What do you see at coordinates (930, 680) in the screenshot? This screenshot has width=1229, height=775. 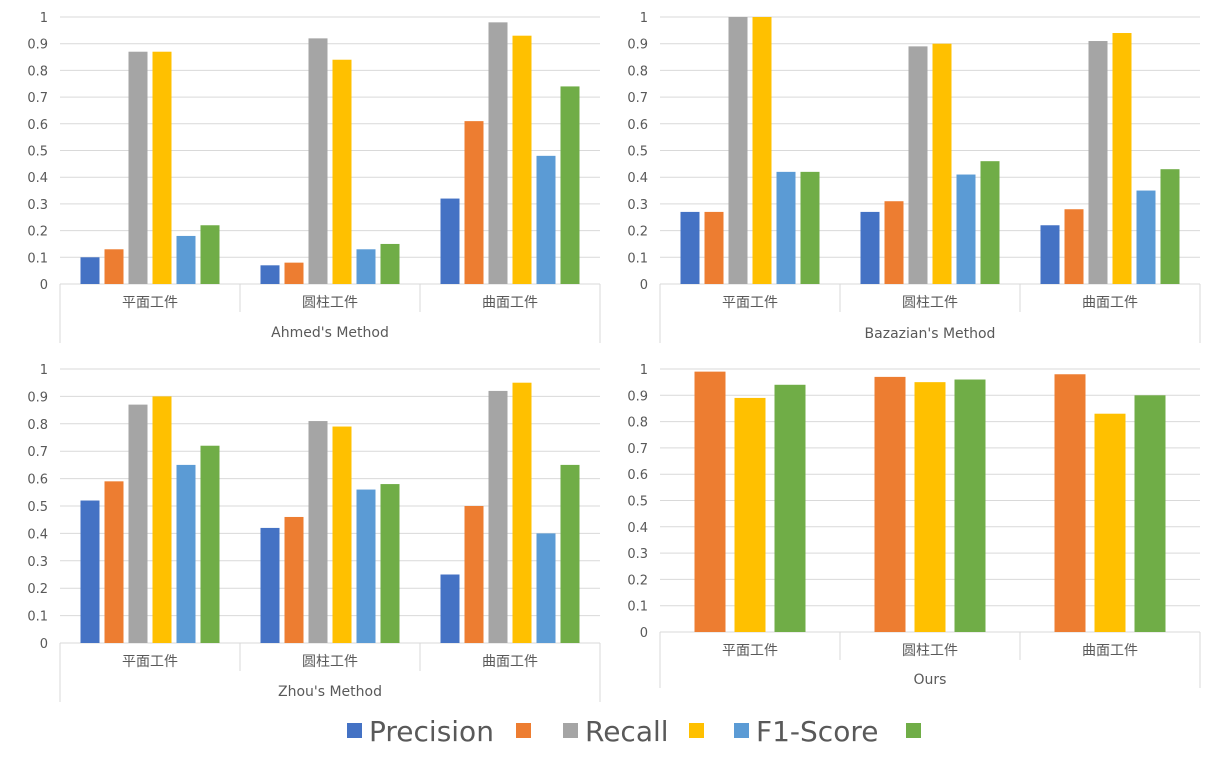 I see `x-group-label: Ours` at bounding box center [930, 680].